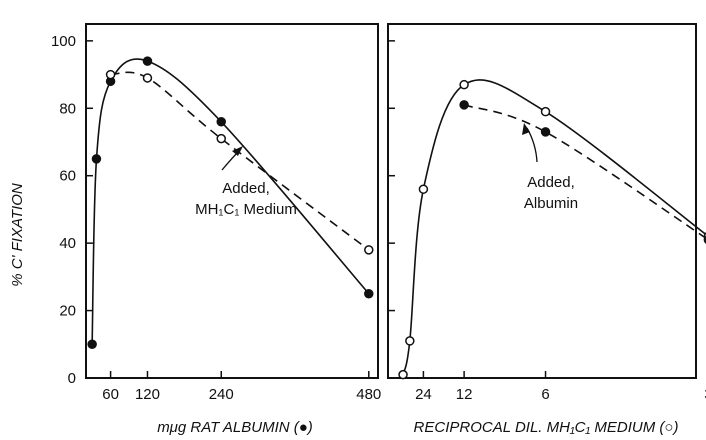 The width and height of the screenshot is (706, 440). What do you see at coordinates (423, 394) in the screenshot?
I see `x-tick-label: 24` at bounding box center [423, 394].